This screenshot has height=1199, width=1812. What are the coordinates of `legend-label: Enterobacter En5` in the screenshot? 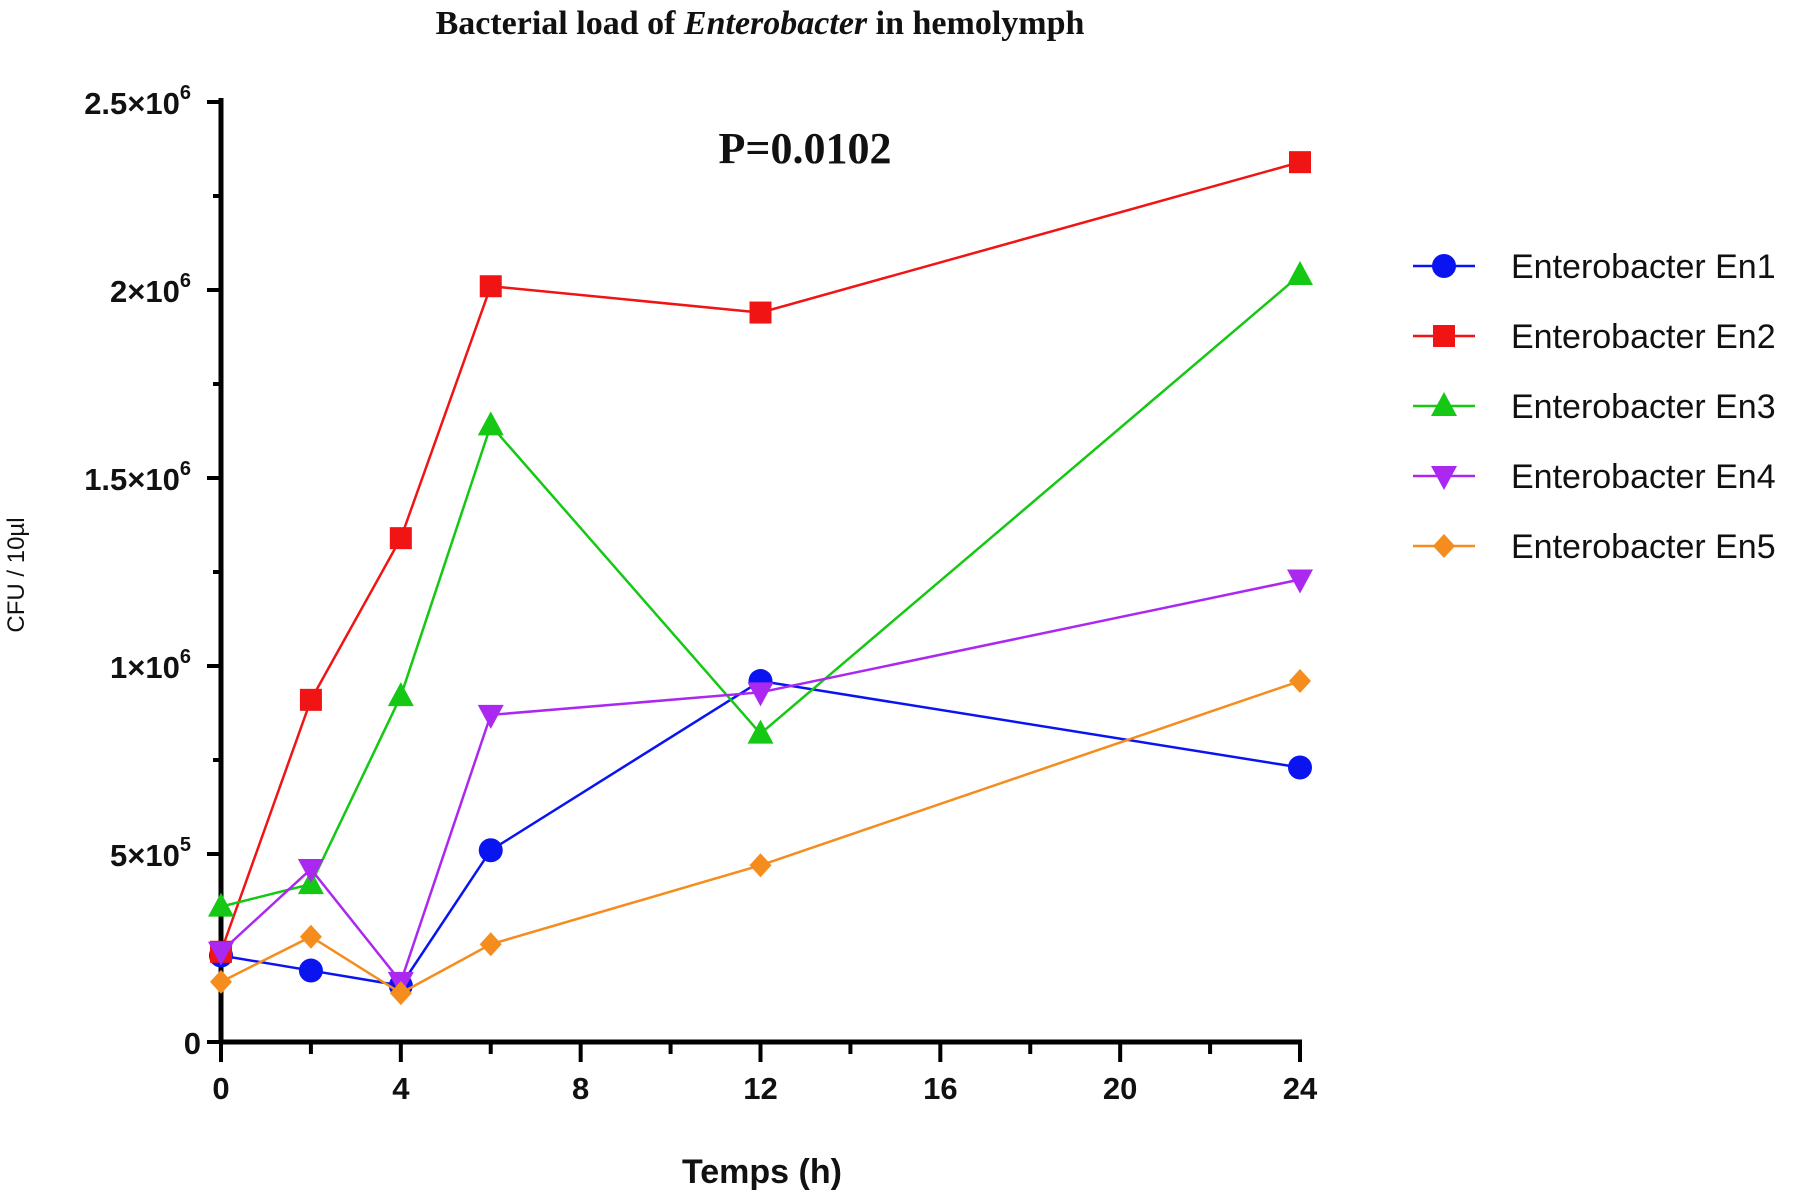 It's located at (1643, 547).